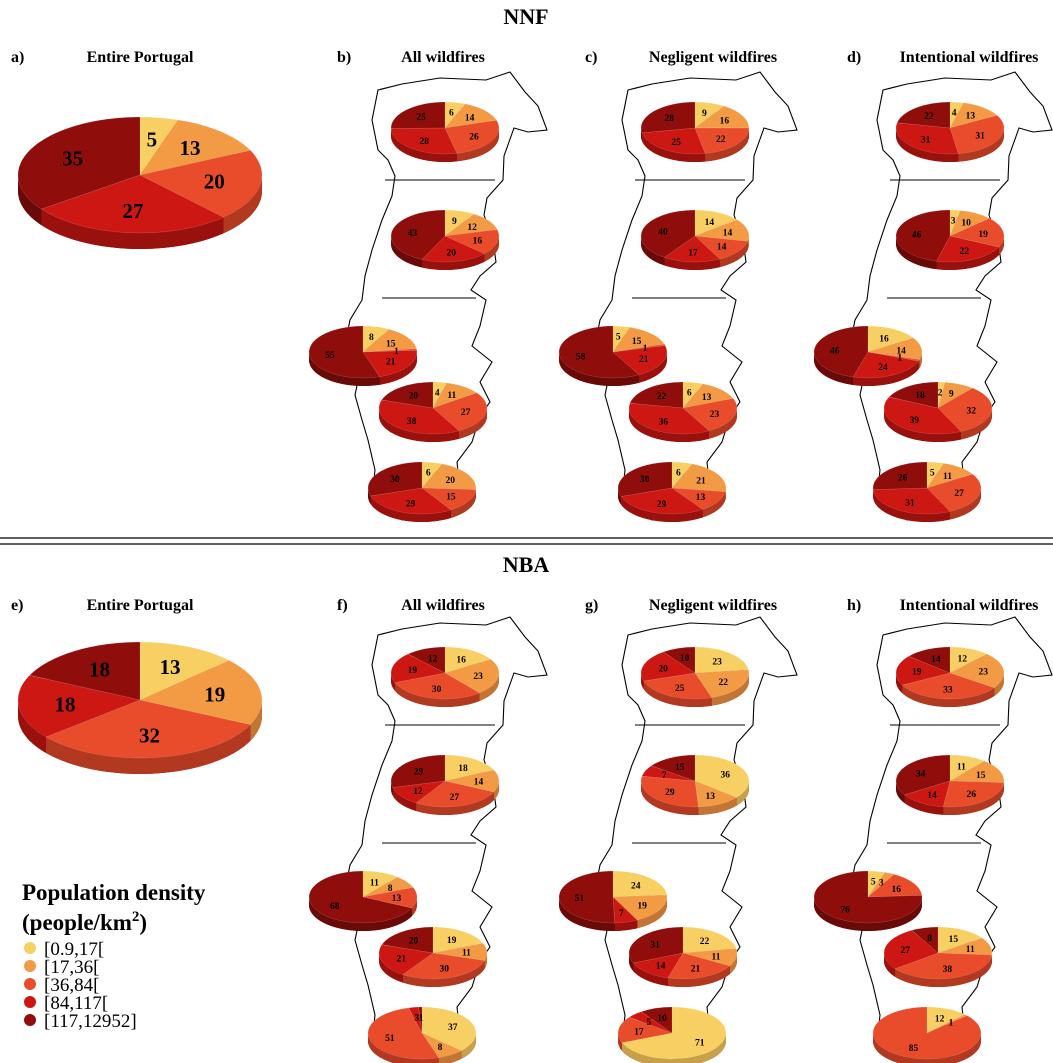 The height and width of the screenshot is (1063, 1053). What do you see at coordinates (953, 221) in the screenshot?
I see `pie-d-region-2-label-0: 3` at bounding box center [953, 221].